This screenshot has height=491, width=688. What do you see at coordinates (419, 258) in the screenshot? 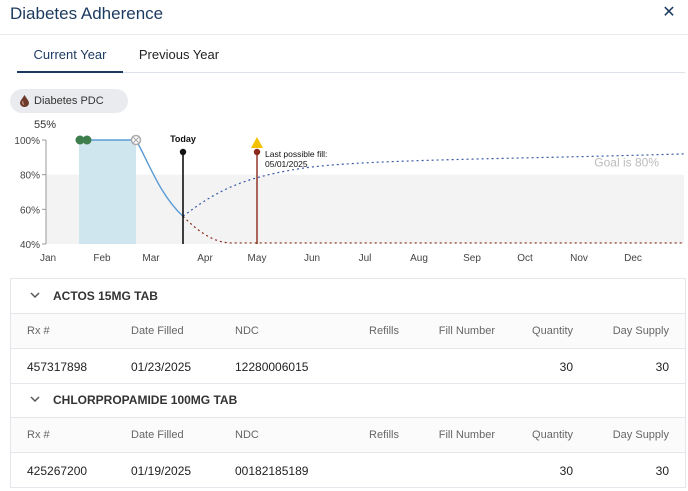
I see `x-tick-label: Aug` at bounding box center [419, 258].